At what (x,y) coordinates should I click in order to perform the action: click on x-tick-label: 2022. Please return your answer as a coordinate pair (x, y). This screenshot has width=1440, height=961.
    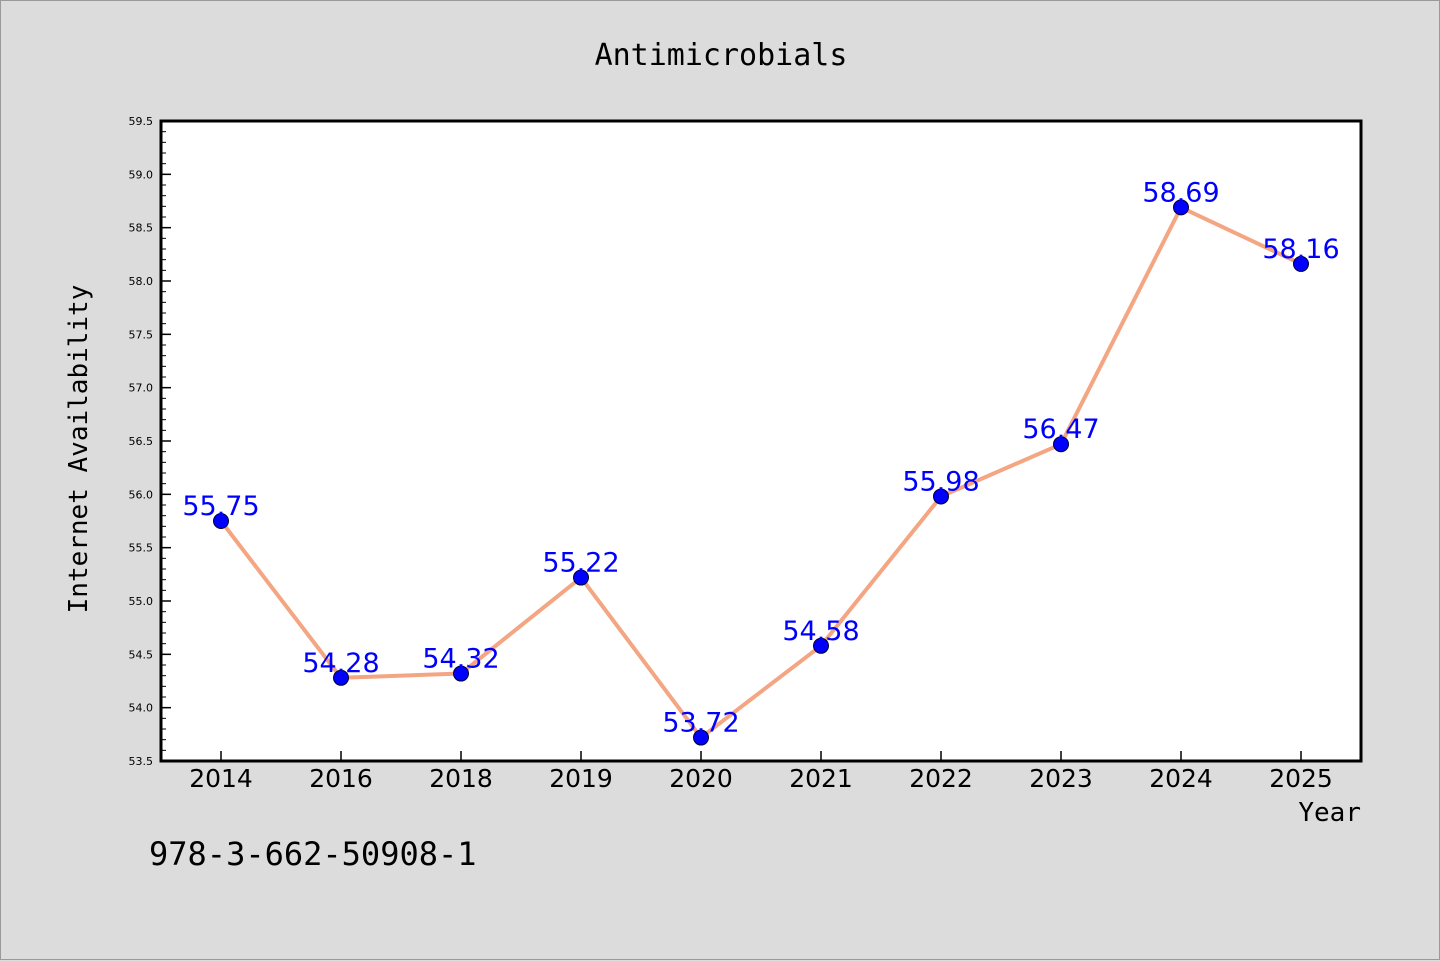
    Looking at the image, I should click on (941, 778).